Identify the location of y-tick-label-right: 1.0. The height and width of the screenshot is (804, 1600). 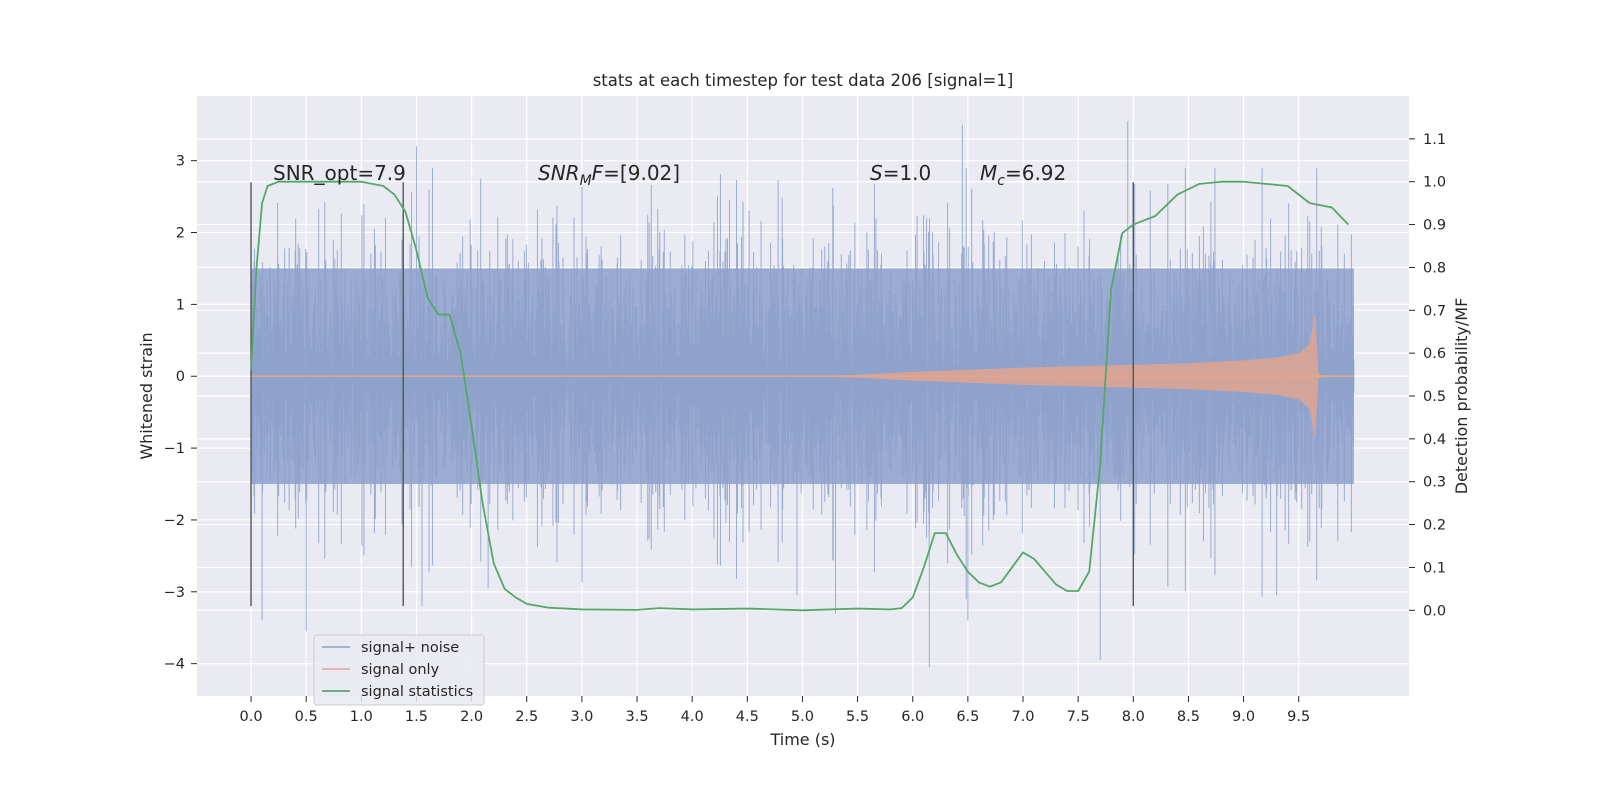
(1434, 183).